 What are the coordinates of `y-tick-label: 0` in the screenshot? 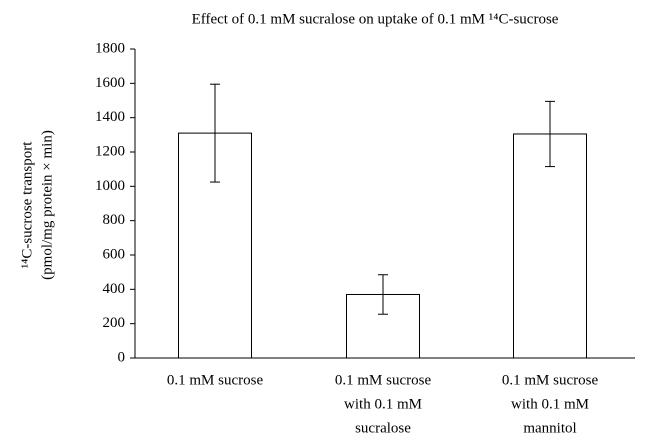 It's located at (122, 357).